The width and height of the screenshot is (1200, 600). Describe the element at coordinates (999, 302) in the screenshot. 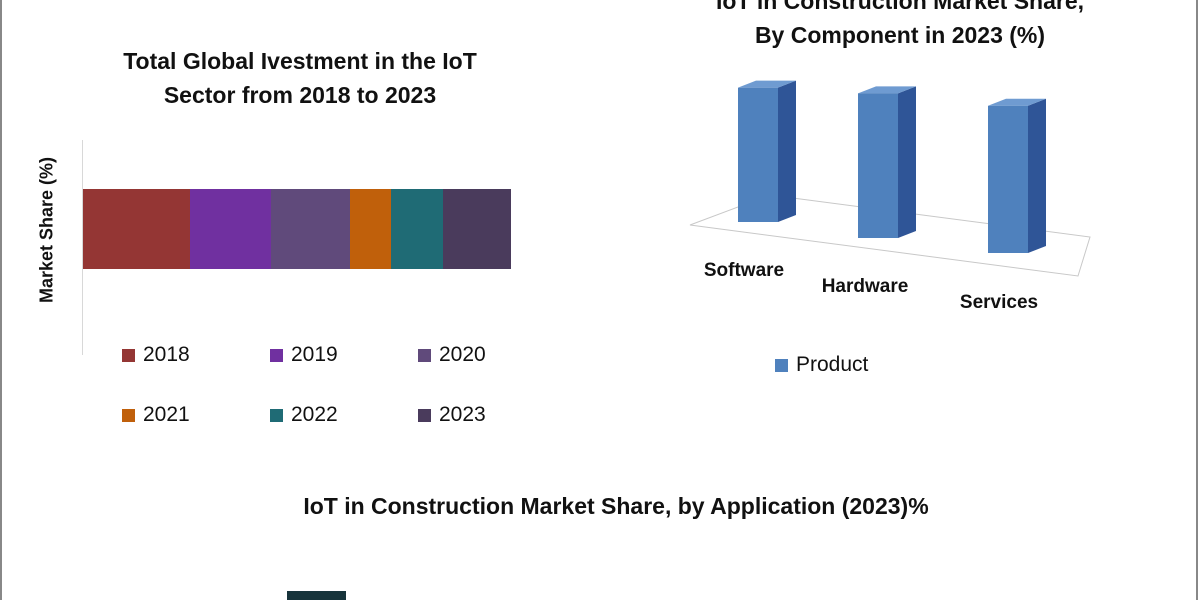

I see `chart2-category-label-services: Services` at that location.